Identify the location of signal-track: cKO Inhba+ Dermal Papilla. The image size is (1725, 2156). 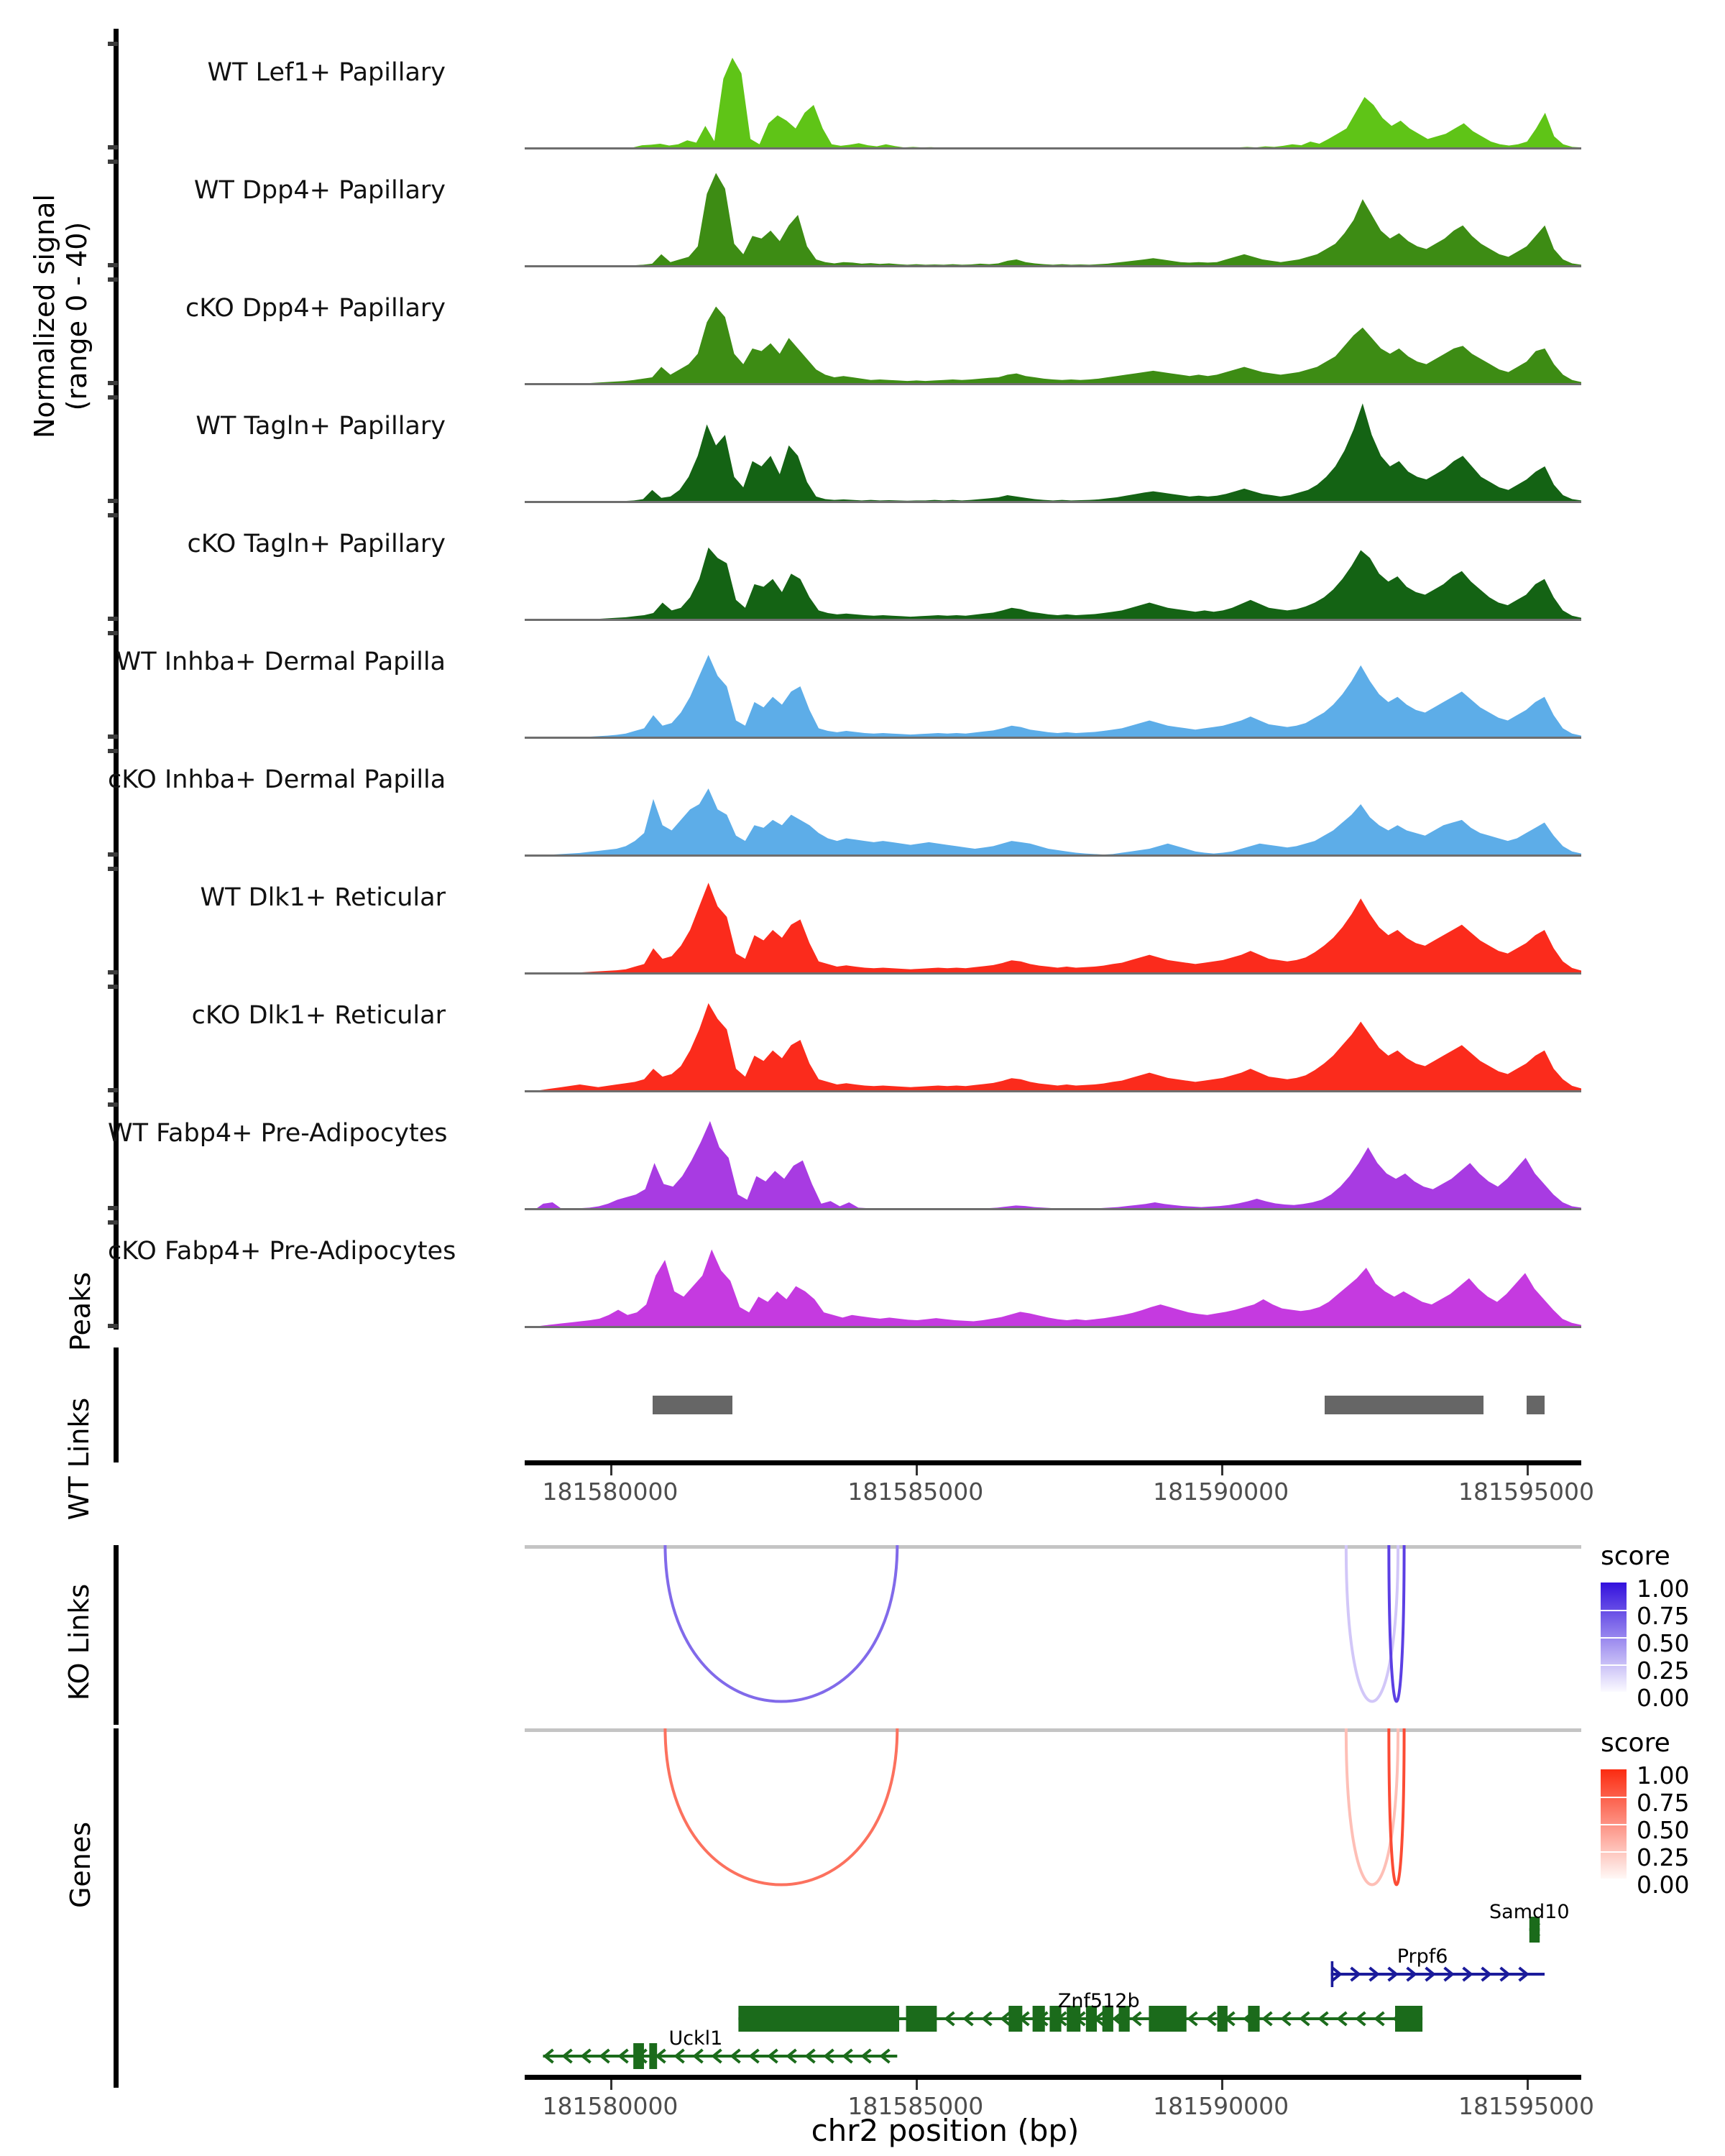
(852, 803).